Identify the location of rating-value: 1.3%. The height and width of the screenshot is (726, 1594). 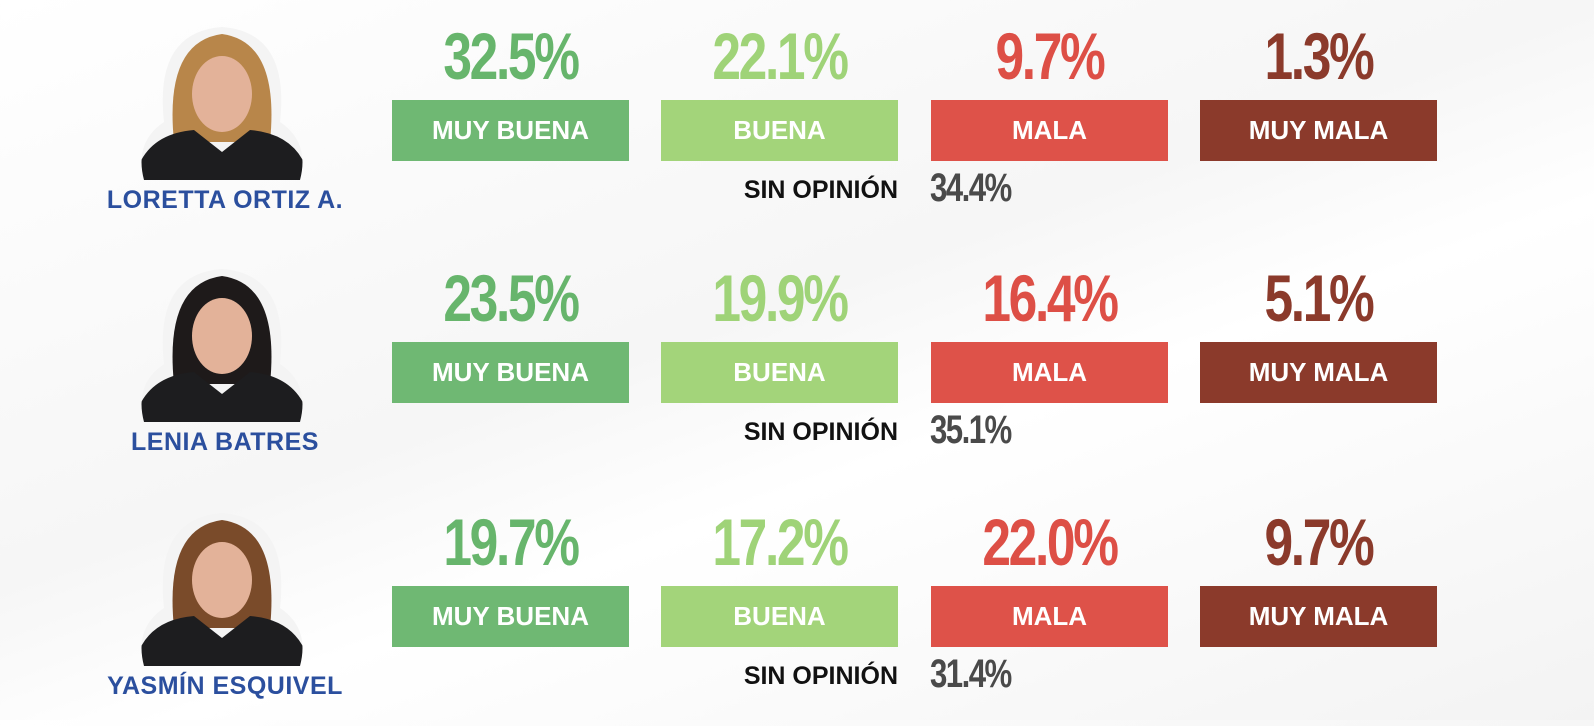
(1319, 56).